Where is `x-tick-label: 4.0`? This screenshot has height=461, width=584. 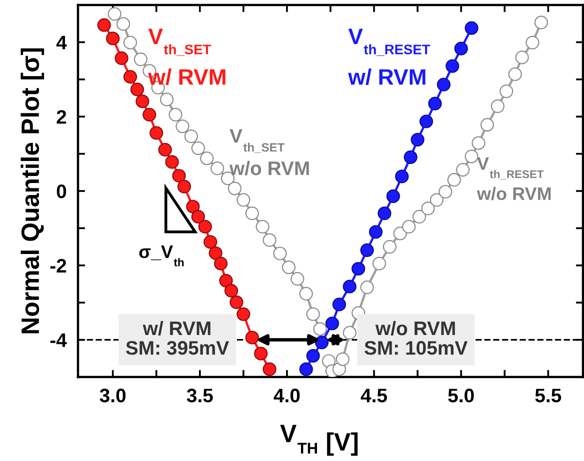
x-tick-label: 4.0 is located at coordinates (287, 395).